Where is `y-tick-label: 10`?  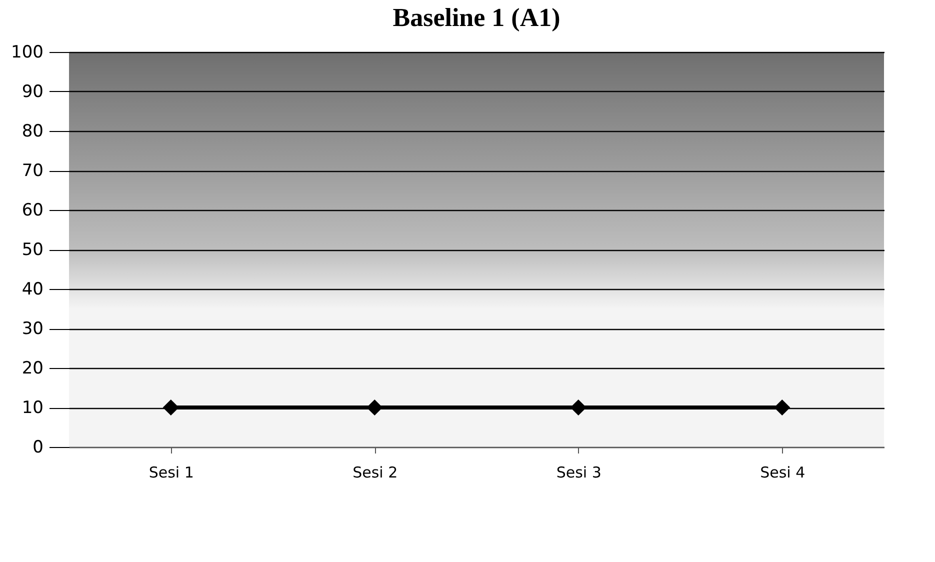
y-tick-label: 10 is located at coordinates (33, 408).